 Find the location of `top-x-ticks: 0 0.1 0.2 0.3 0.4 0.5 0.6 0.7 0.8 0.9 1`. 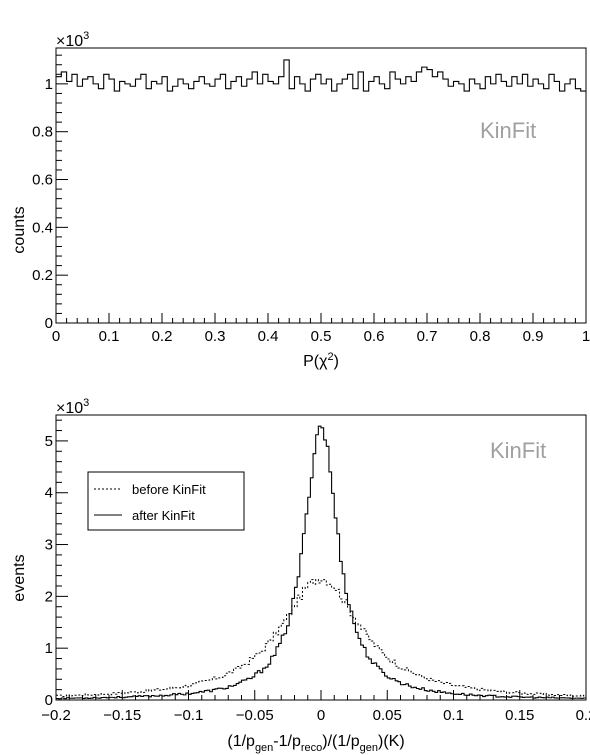

top-x-ticks: 0 0.1 0.2 0.3 0.4 0.5 0.6 0.7 0.8 0.9 1 is located at coordinates (321, 329).